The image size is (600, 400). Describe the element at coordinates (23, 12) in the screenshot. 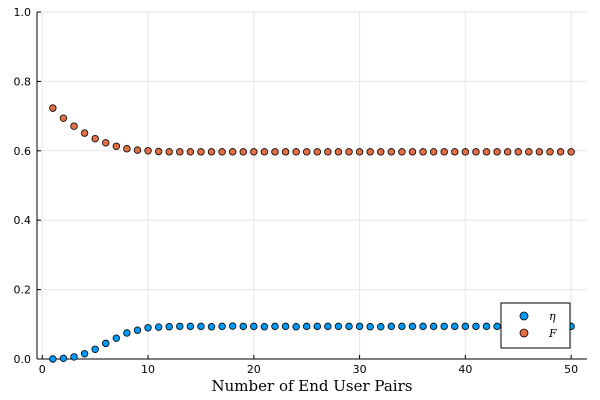

I see `y-tick-label: 1.0` at that location.